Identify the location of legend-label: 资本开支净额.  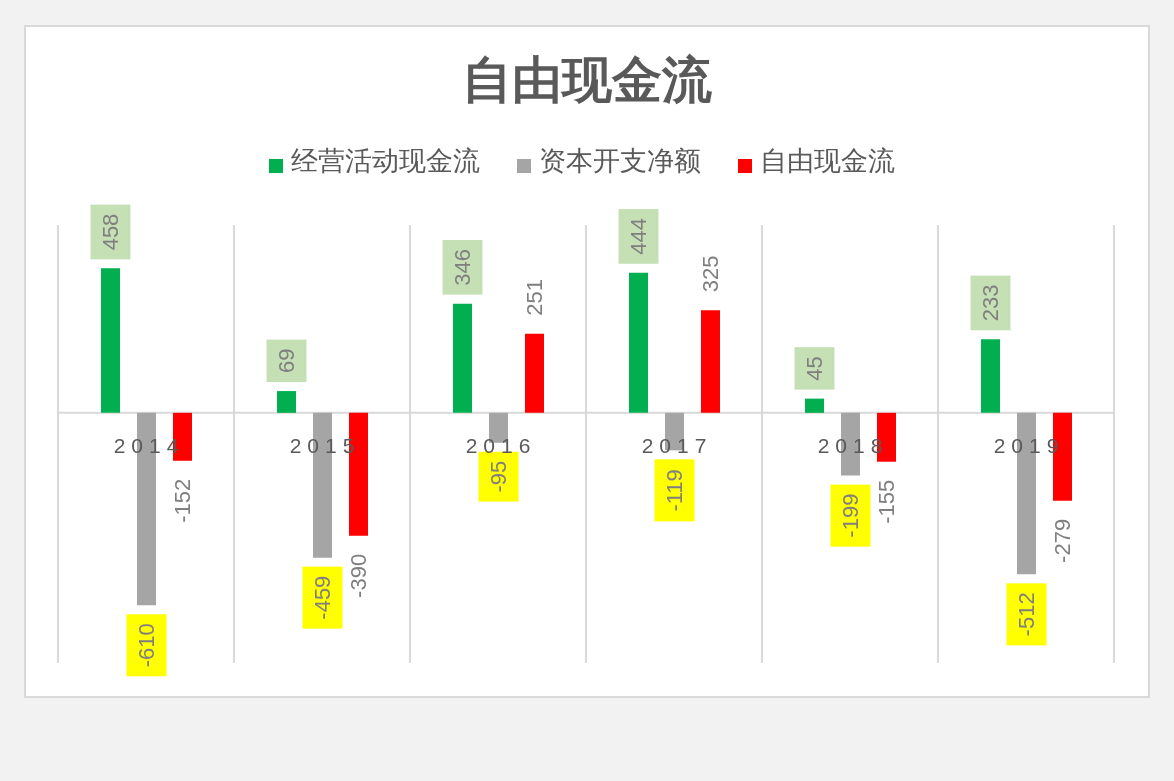
(620, 161).